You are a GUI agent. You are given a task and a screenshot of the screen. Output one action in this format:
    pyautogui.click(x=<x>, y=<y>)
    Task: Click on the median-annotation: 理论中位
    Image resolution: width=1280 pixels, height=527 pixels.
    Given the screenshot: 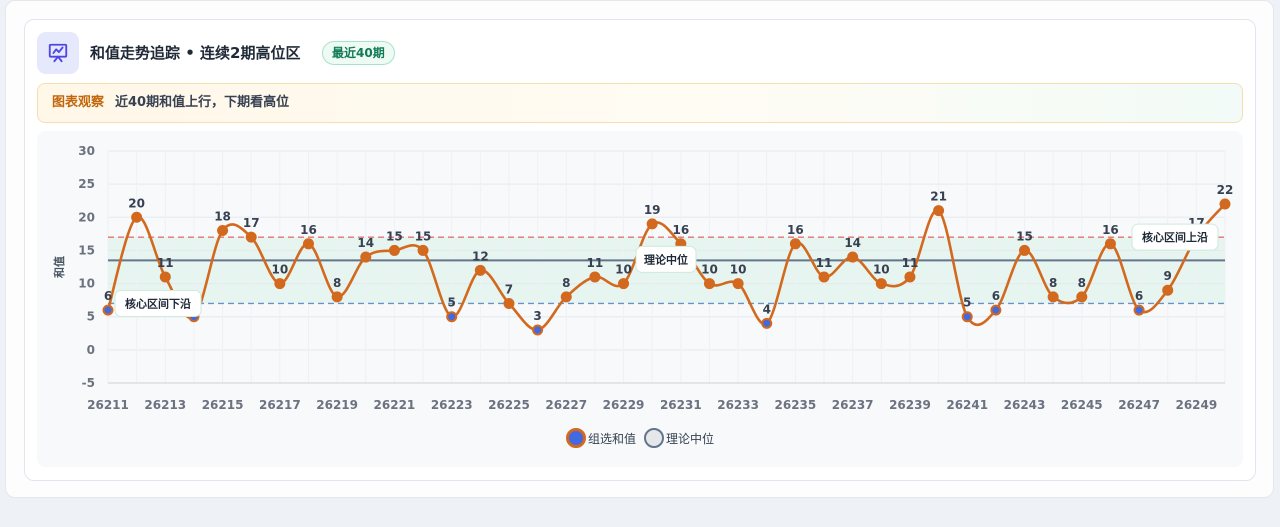 What is the action you would take?
    pyautogui.click(x=666, y=259)
    